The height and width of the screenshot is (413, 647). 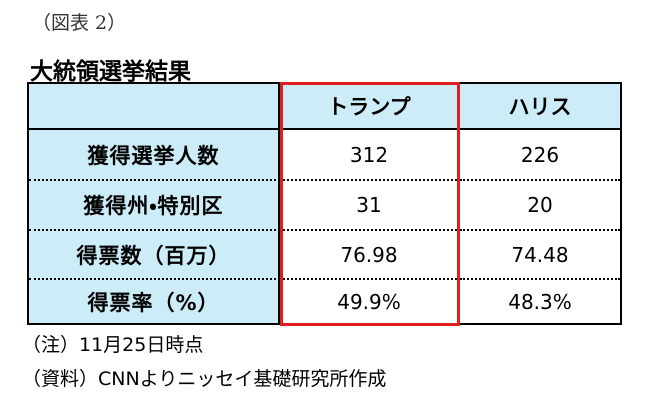 I want to click on value-cell: 20, so click(x=540, y=206).